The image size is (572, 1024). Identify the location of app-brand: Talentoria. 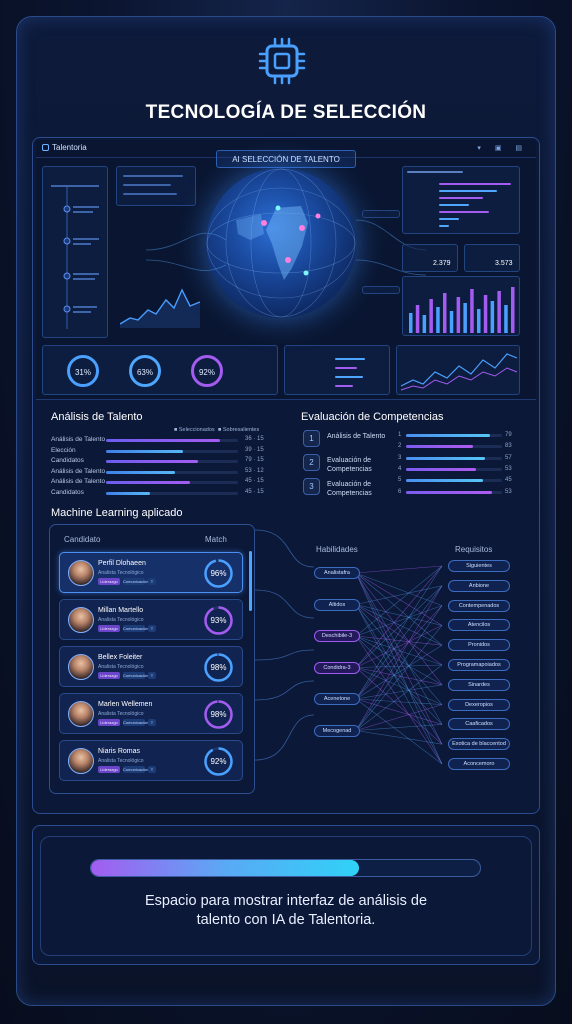
(64, 147).